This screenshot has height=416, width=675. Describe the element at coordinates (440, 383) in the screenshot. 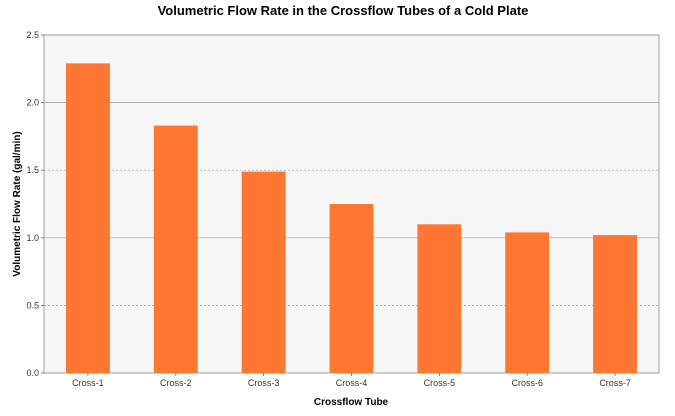

I see `x-tick-label: Cross-5` at that location.